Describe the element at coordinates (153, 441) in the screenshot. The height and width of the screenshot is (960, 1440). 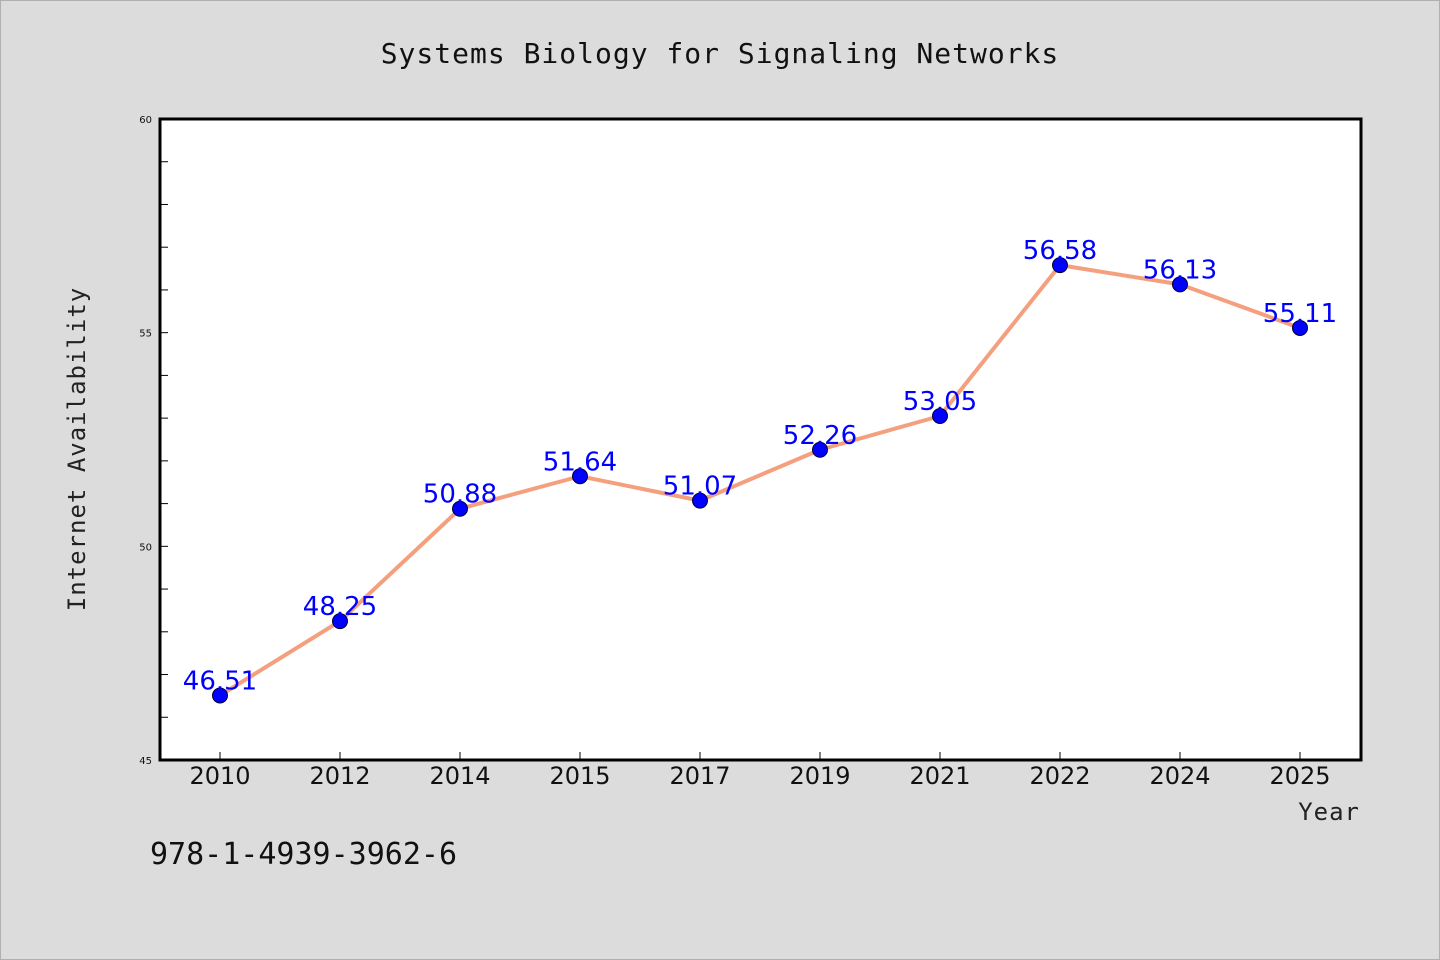
I see `y-axis-ticks: 45 50 55 60` at that location.